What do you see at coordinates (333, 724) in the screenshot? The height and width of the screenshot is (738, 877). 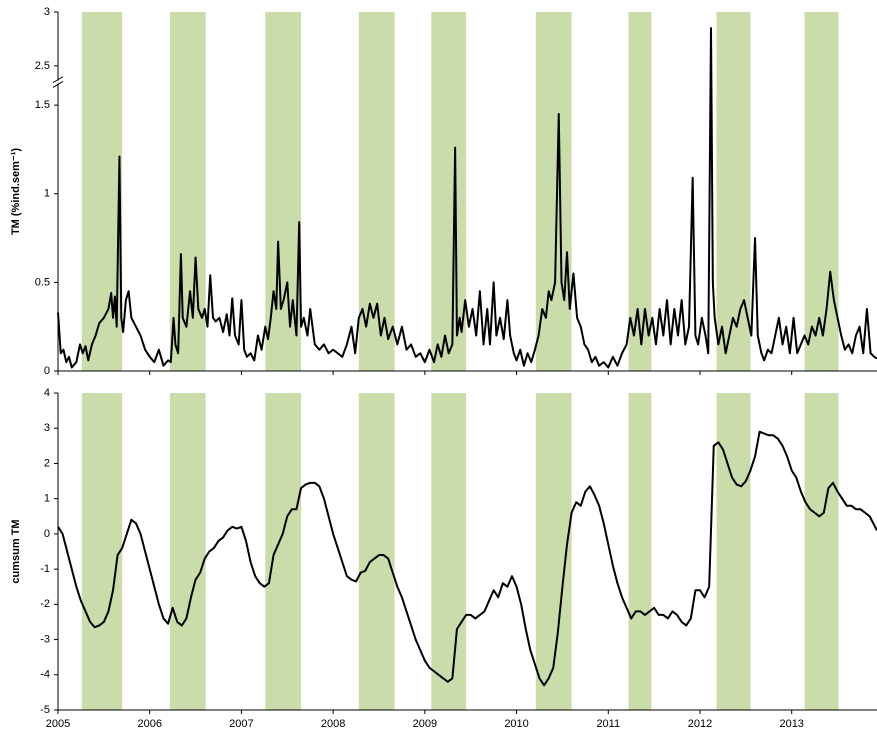 I see `x-tick-label: 2008` at bounding box center [333, 724].